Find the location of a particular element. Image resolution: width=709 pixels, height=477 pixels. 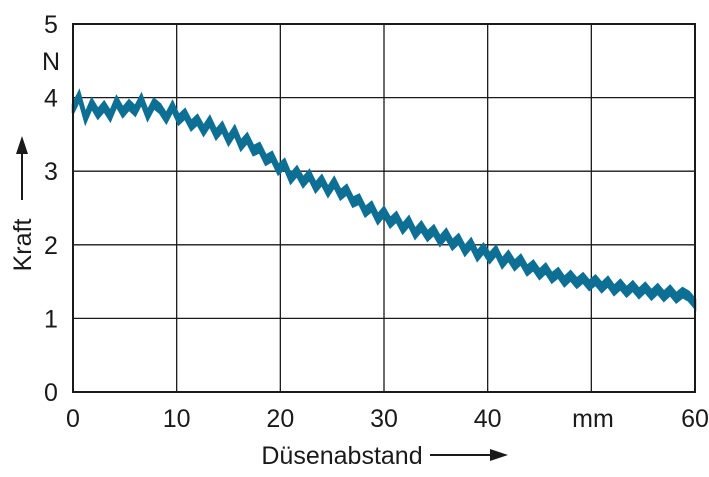

y-tick-label: 3 is located at coordinates (51, 172).